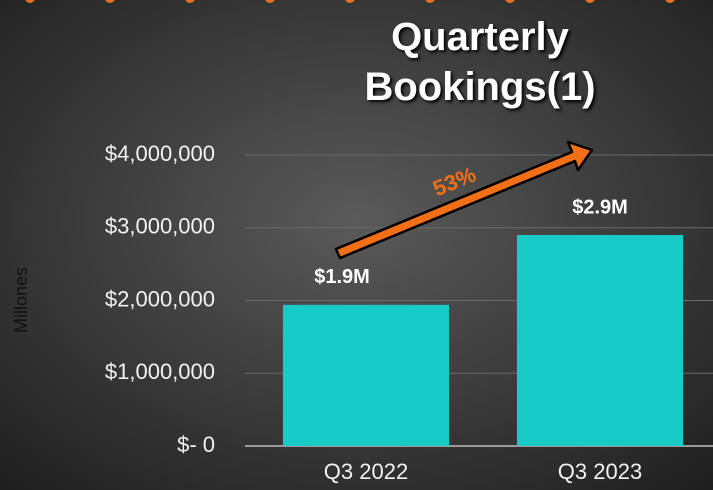 This screenshot has width=713, height=490. What do you see at coordinates (196, 444) in the screenshot?
I see `y-tick-label: $- 0` at bounding box center [196, 444].